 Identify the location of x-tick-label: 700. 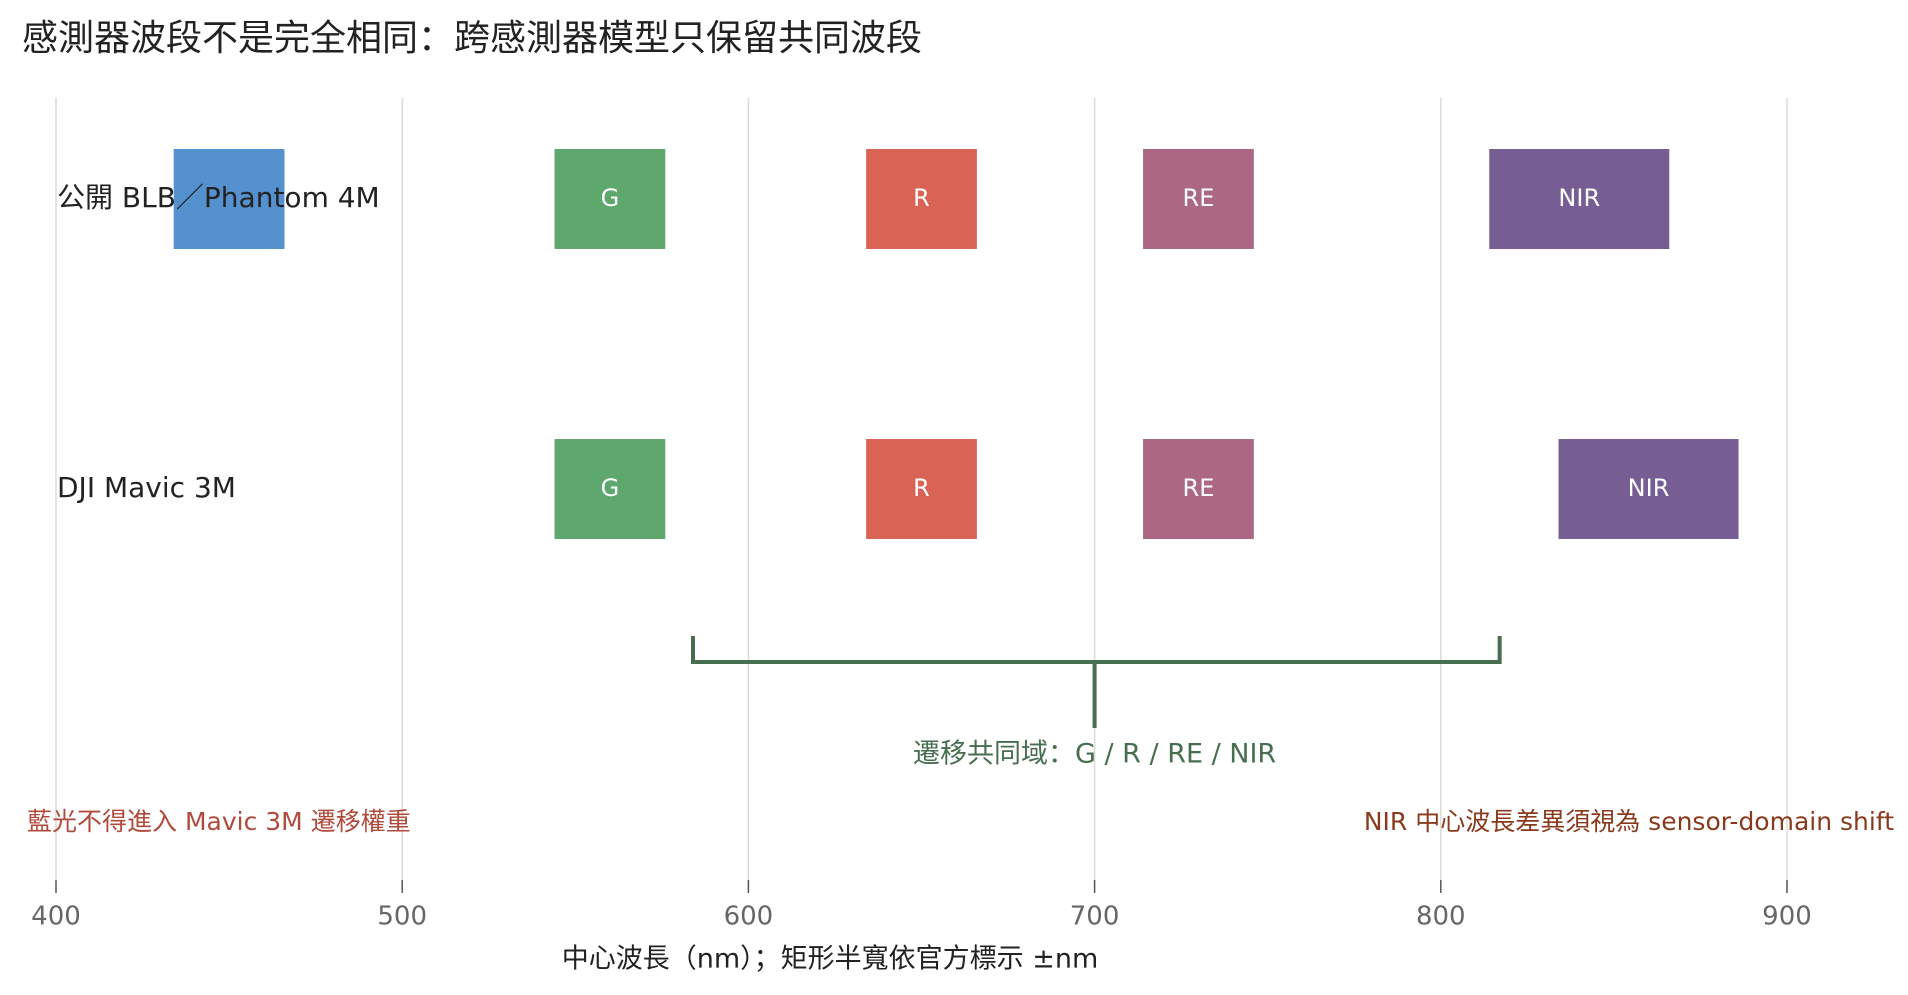
(1095, 917).